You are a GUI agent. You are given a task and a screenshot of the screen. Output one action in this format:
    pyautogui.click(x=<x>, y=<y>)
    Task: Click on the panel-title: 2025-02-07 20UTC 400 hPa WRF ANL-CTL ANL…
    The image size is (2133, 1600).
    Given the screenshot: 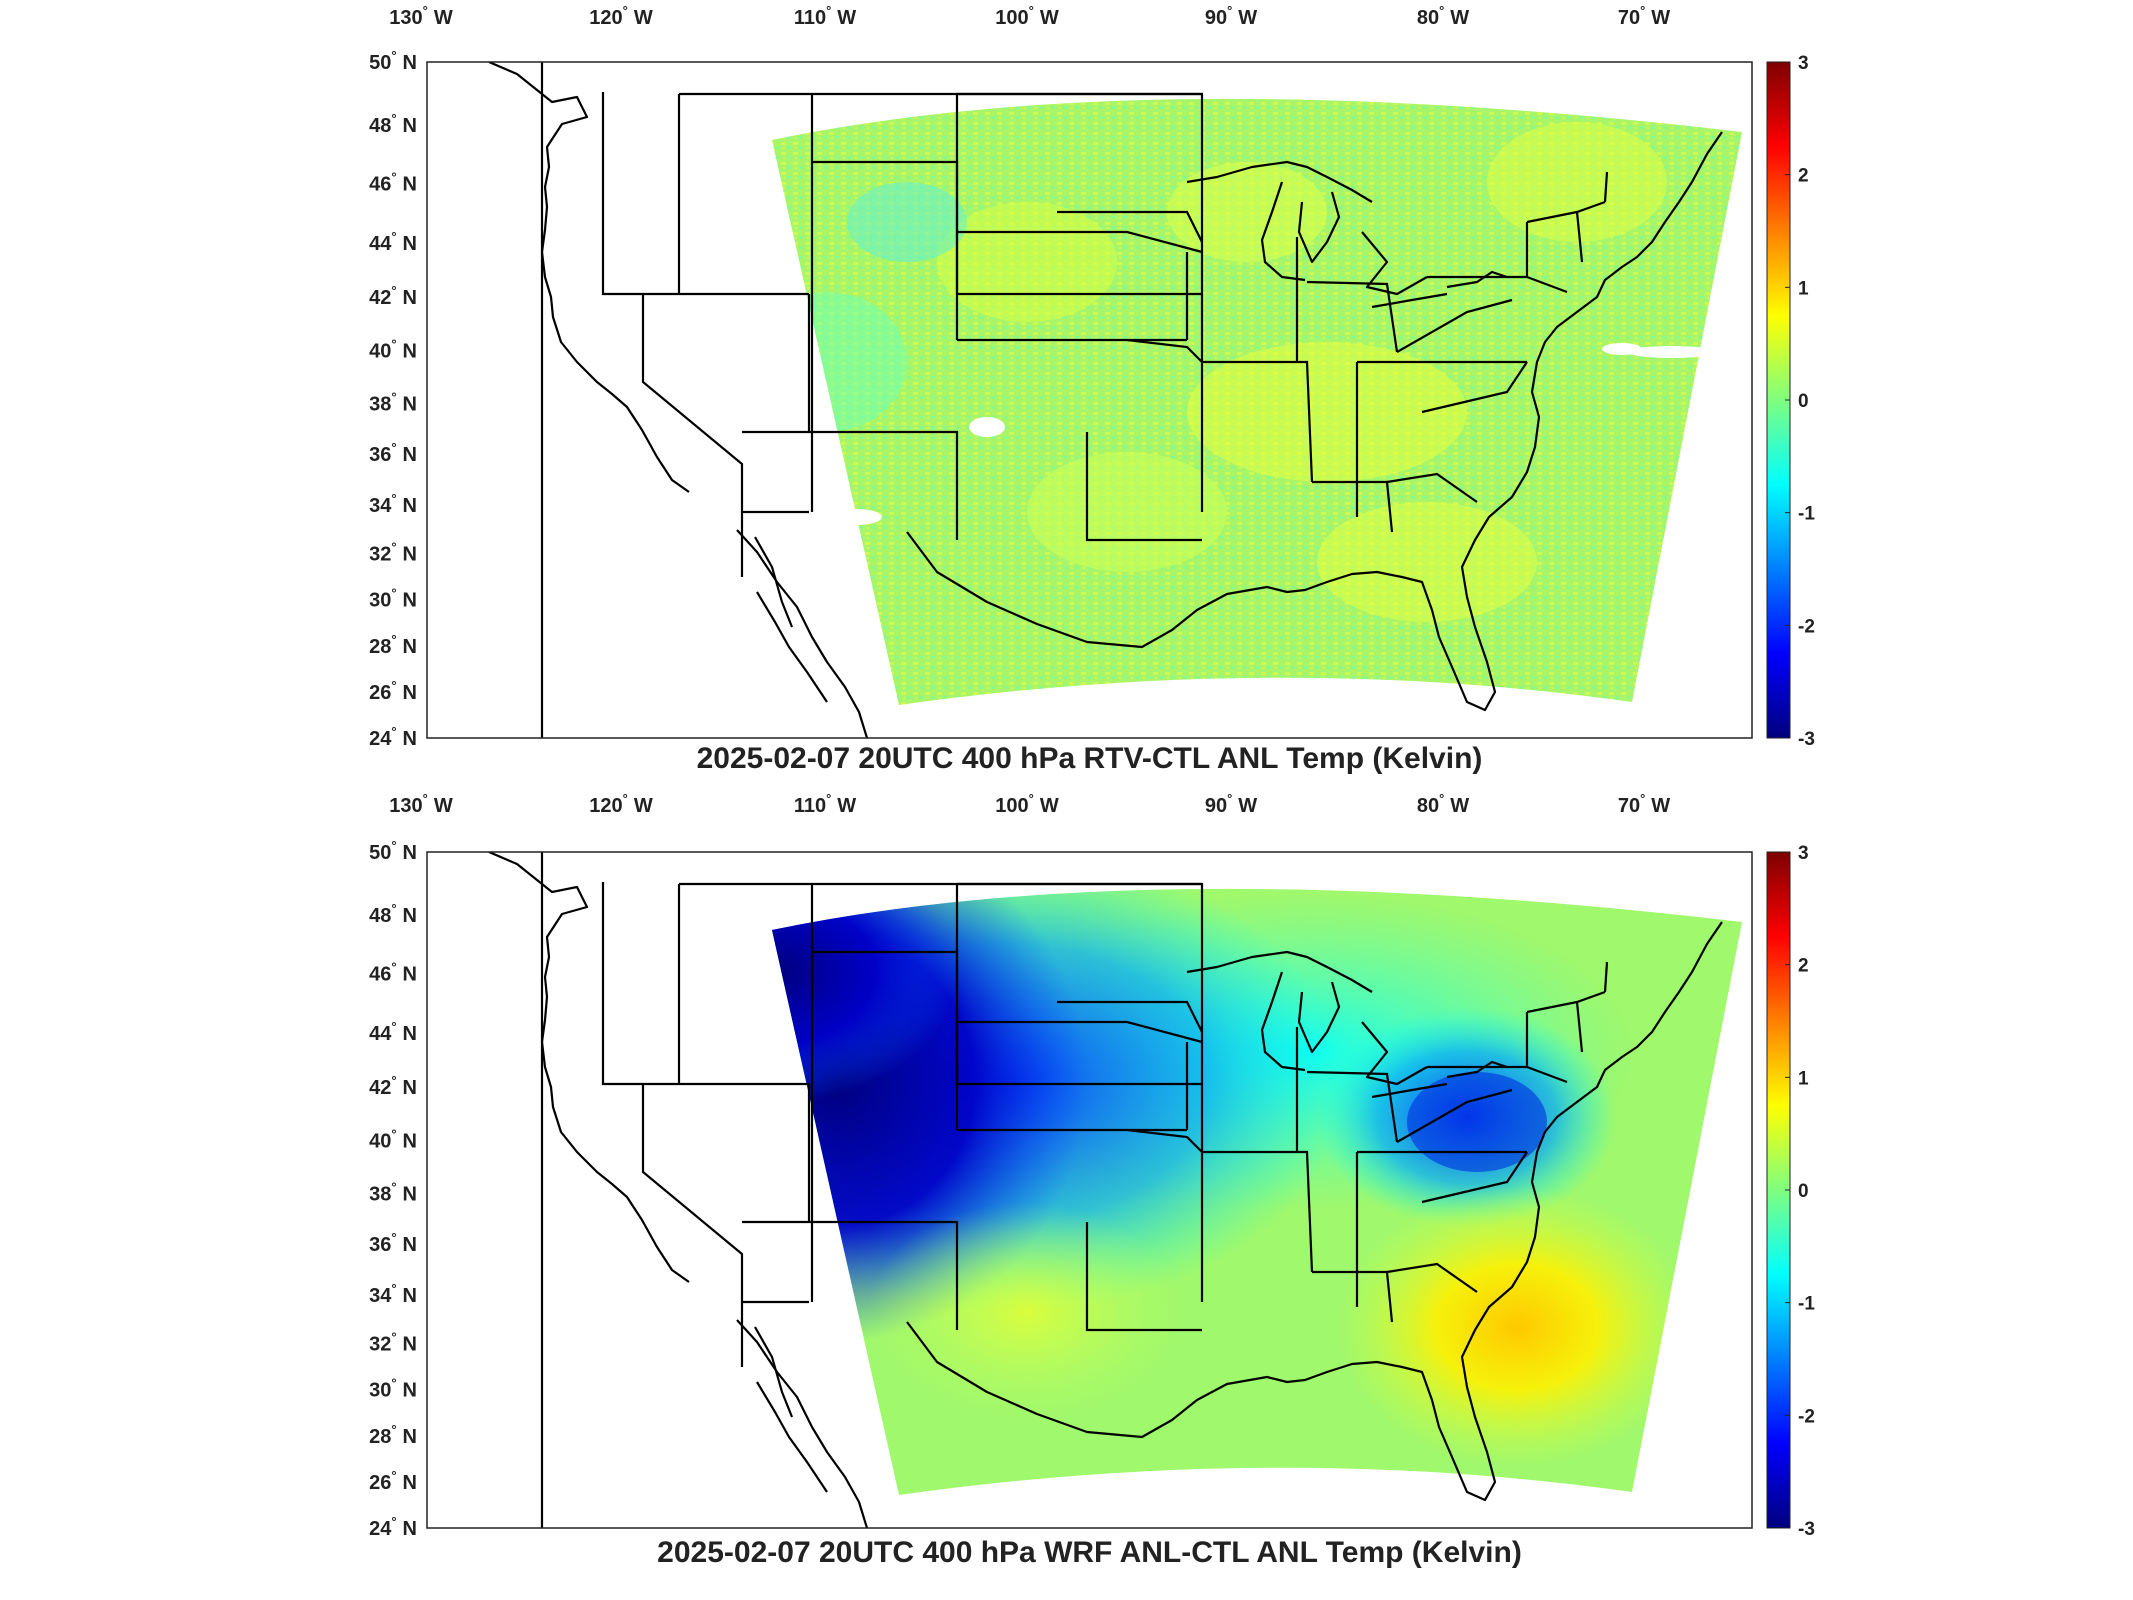 What is the action you would take?
    pyautogui.click(x=1089, y=1552)
    